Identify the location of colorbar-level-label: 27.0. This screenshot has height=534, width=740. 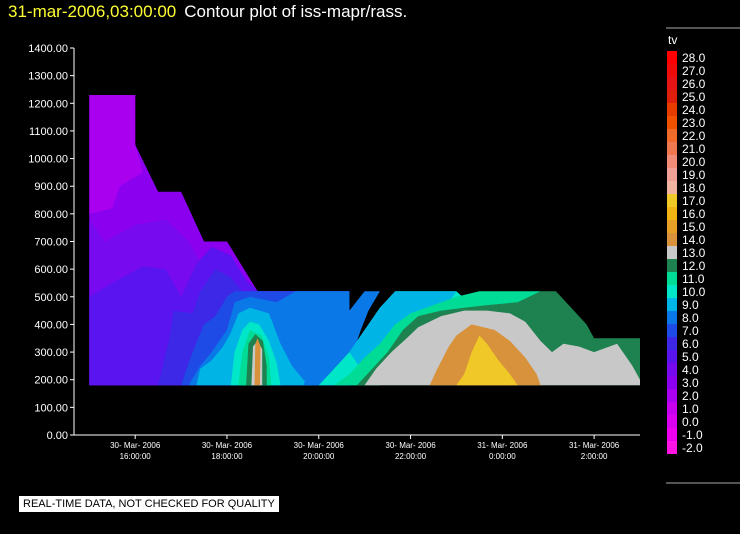
(694, 71).